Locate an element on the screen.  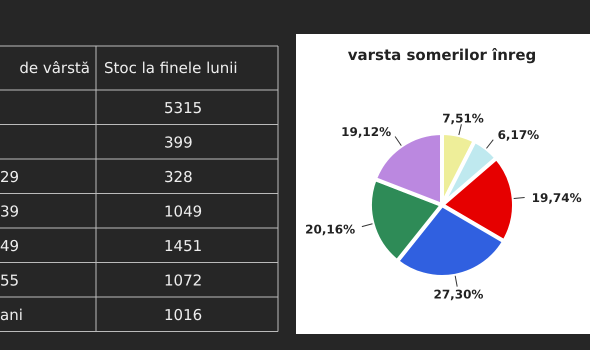
category-label: 55 is located at coordinates (10, 281).